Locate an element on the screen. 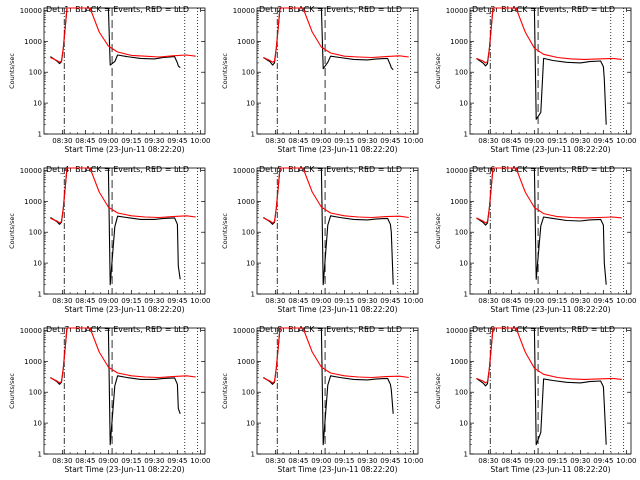 The width and height of the screenshot is (640, 480). plot-title: Det_5r BLACK = Events, RED = LLD is located at coordinates (330, 169).